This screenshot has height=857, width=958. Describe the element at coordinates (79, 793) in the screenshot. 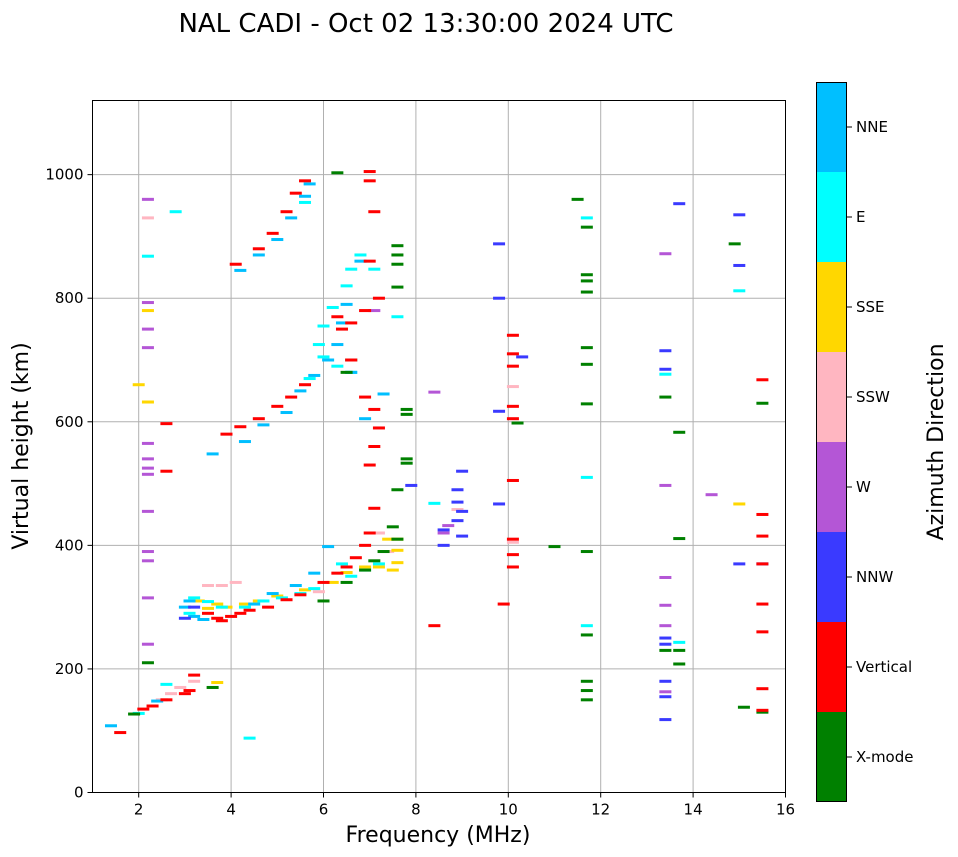

I see `y-tick-label: 0` at that location.